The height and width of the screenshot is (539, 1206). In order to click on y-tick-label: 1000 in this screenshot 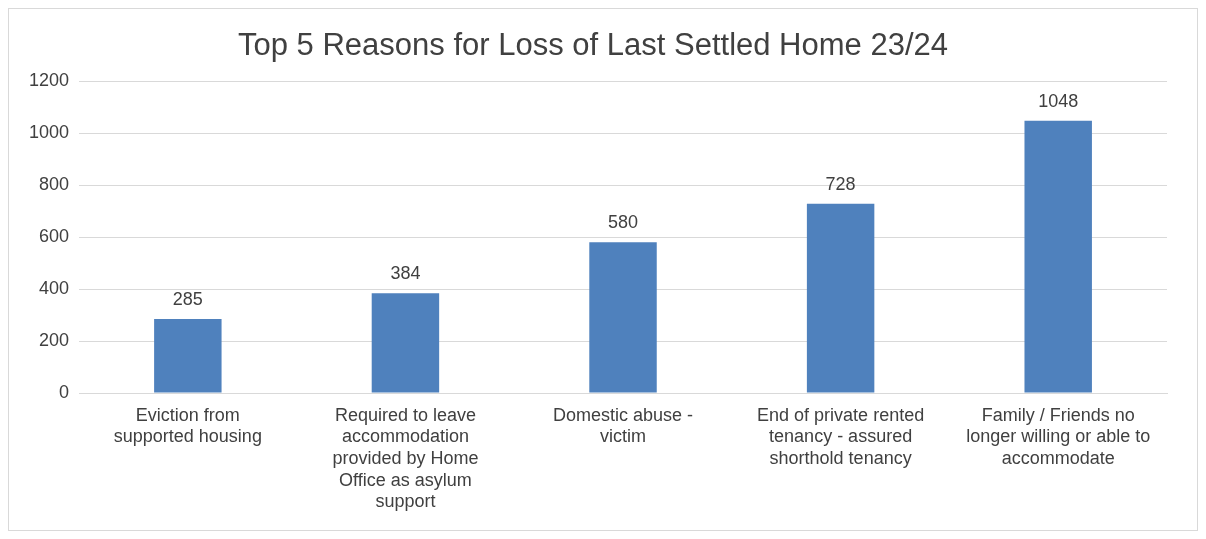, I will do `click(49, 132)`.